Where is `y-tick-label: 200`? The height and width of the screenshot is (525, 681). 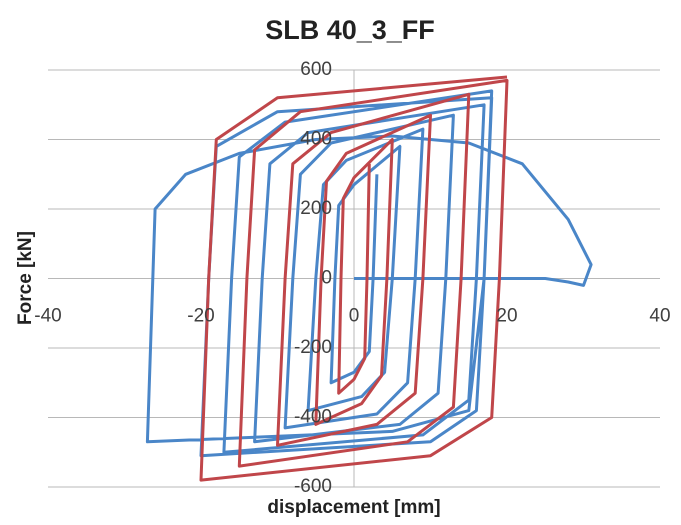 y-tick-label: 200 is located at coordinates (316, 208).